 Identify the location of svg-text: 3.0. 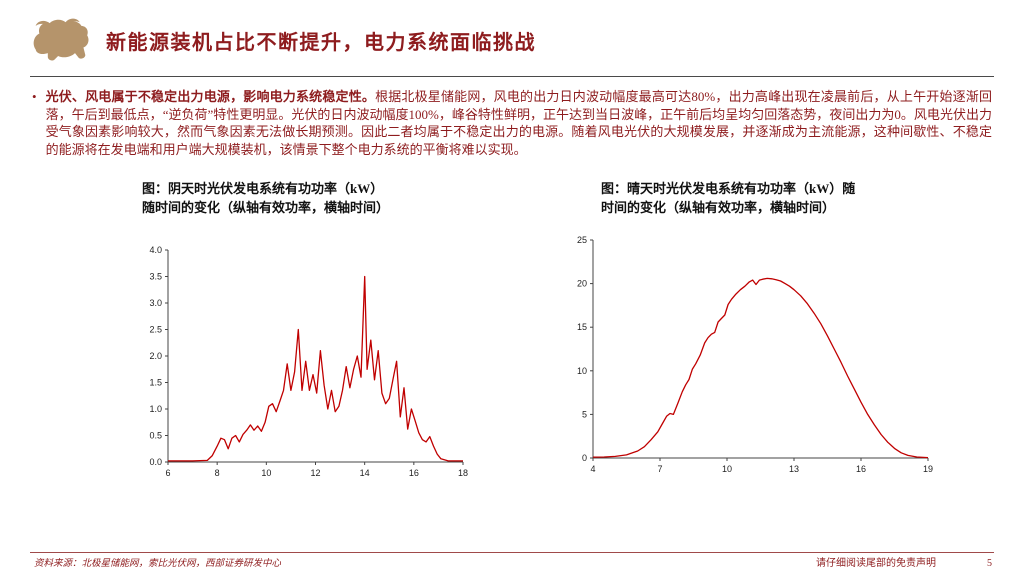
(155, 303).